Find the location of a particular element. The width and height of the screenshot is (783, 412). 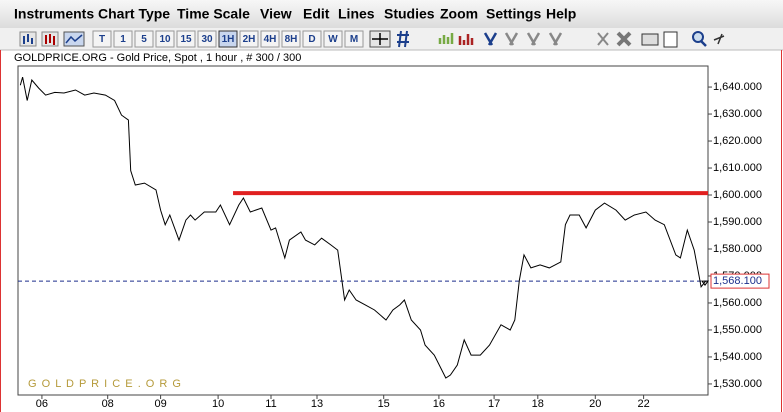

timeframe-label: 10 is located at coordinates (165, 39).